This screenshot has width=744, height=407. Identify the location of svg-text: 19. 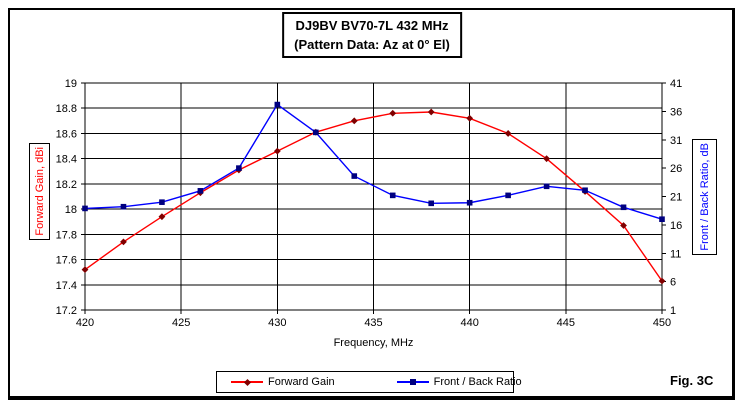
(71, 84).